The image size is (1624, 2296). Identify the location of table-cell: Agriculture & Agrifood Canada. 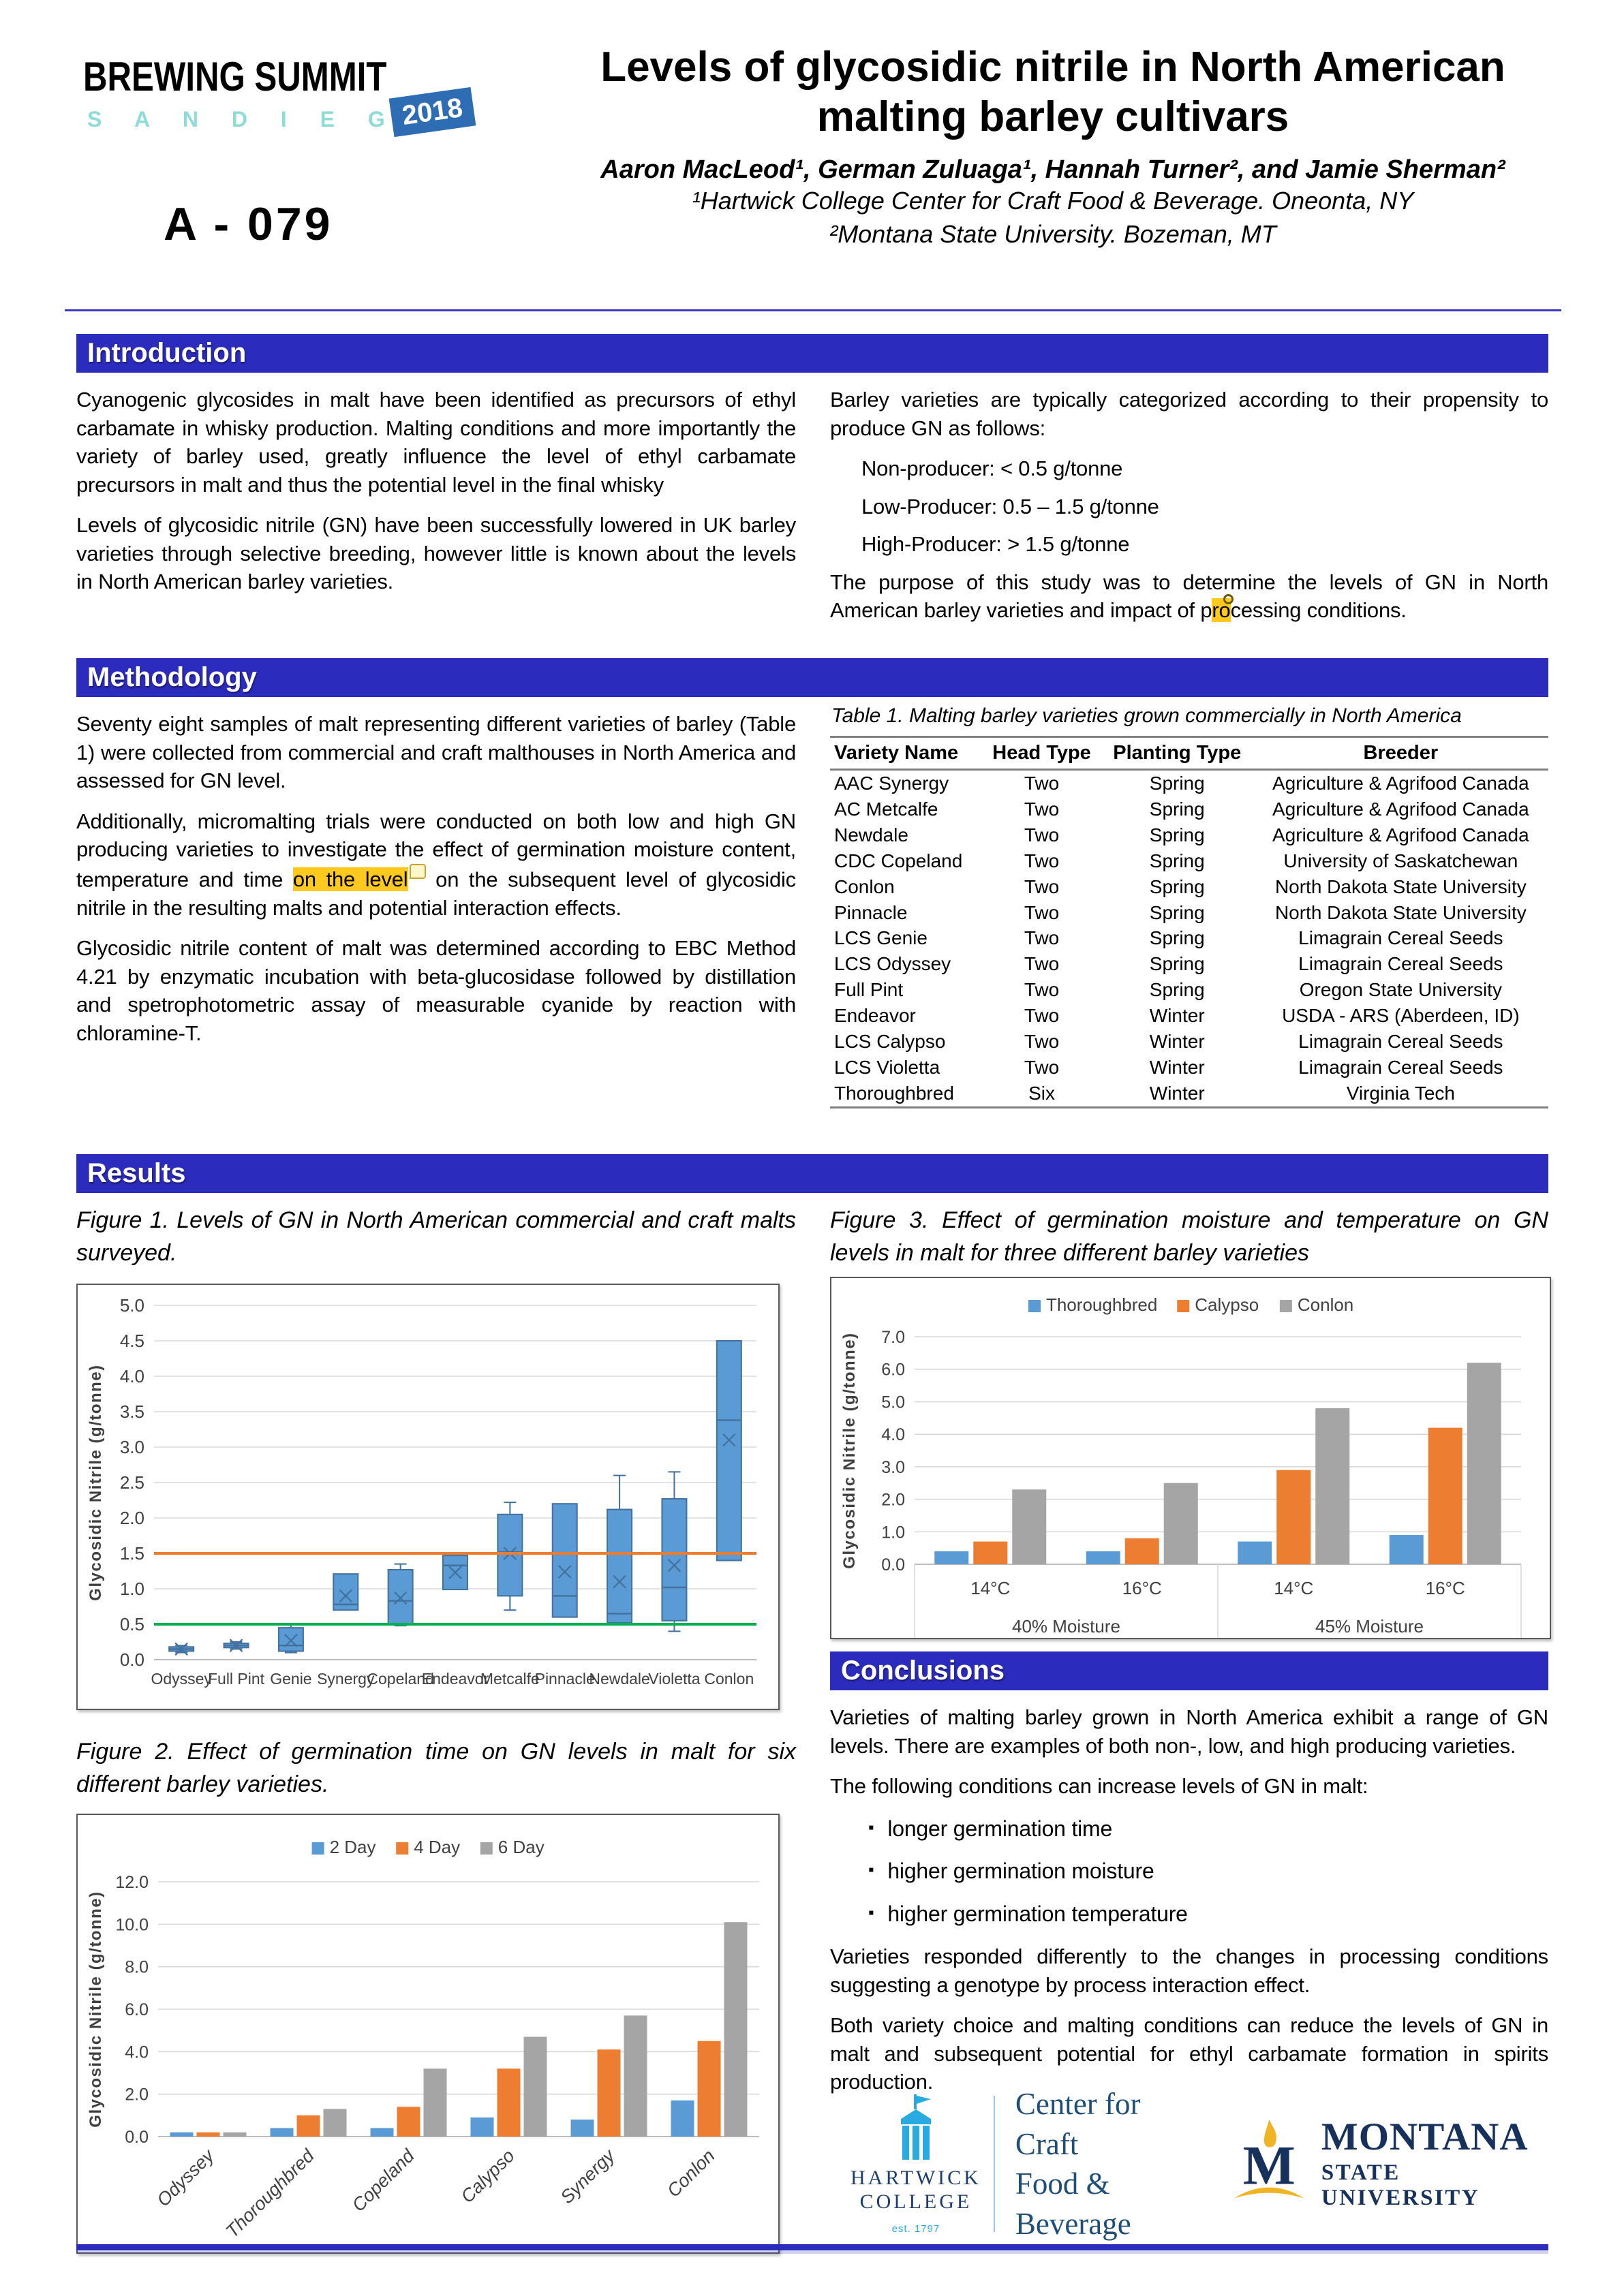
(1400, 809).